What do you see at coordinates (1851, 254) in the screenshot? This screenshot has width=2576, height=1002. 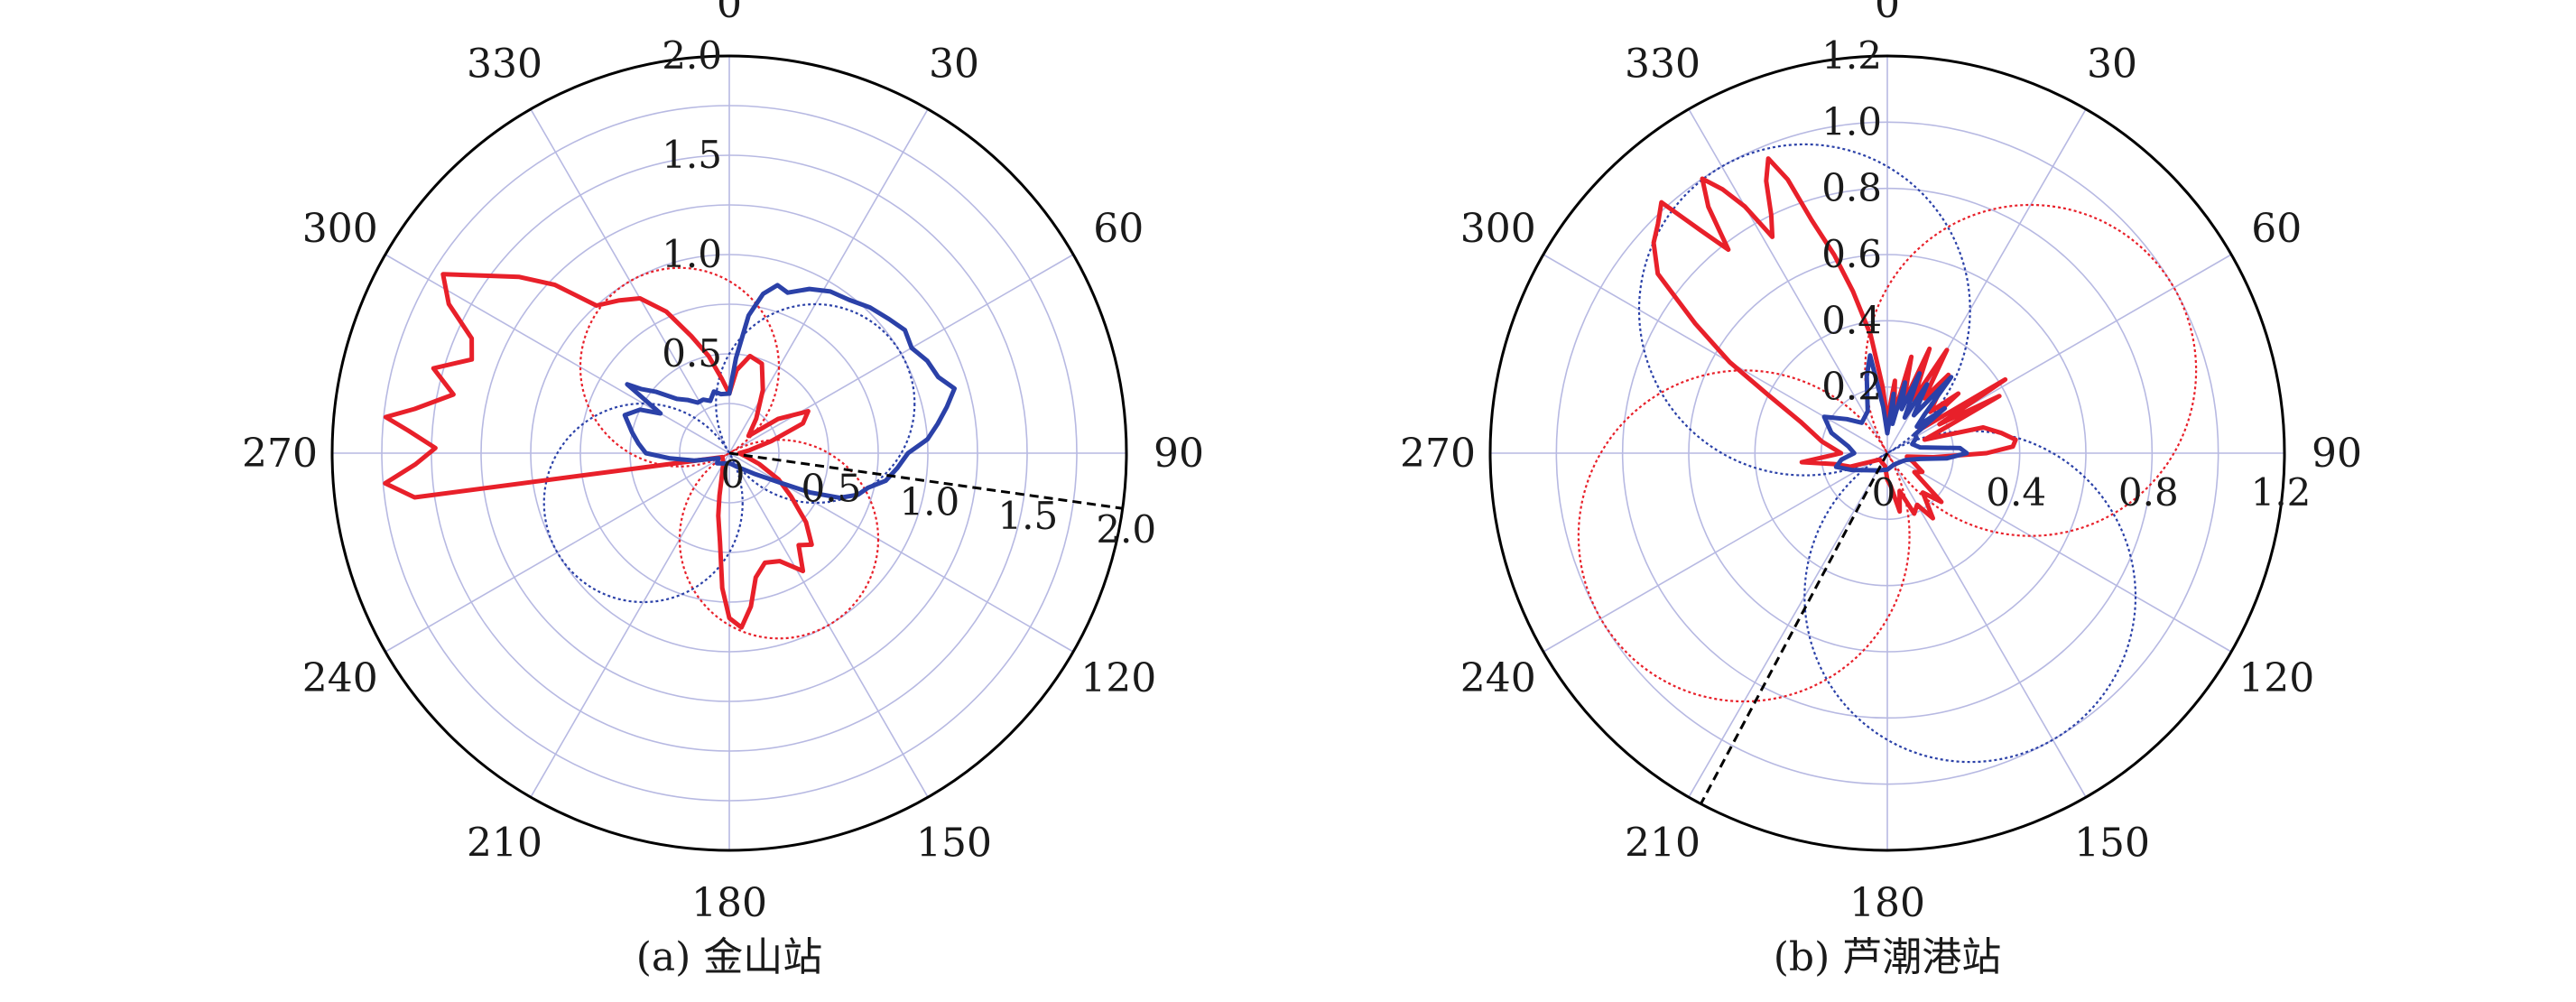 I see `radial-tick-label: 0.6` at bounding box center [1851, 254].